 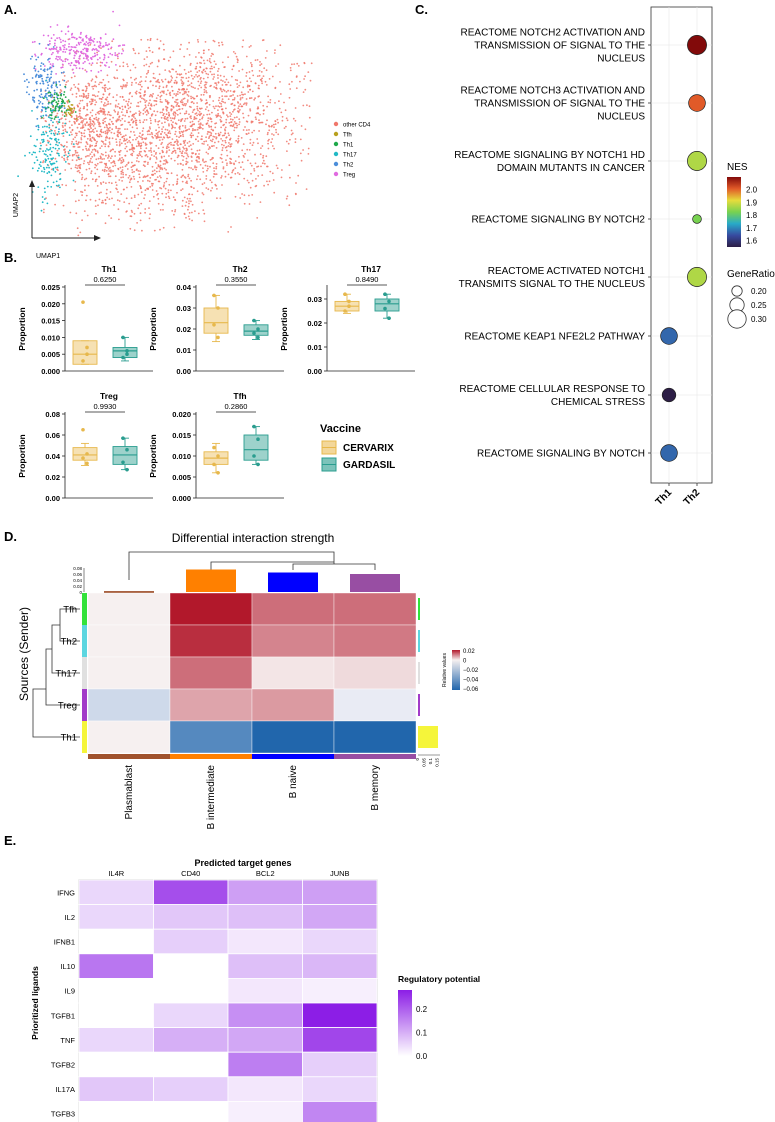 I want to click on boxplot-y-tick-label: 0.06, so click(x=52, y=435).